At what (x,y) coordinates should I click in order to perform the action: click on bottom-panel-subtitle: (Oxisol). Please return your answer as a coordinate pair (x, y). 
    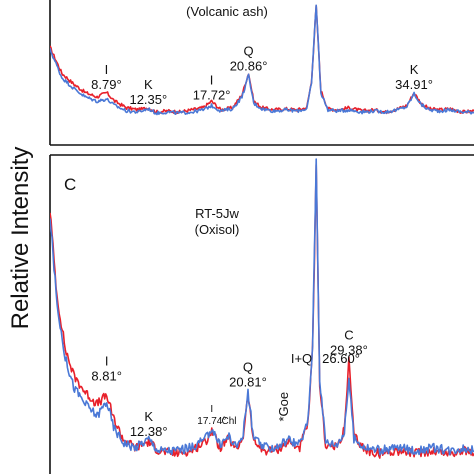
    Looking at the image, I should click on (217, 229).